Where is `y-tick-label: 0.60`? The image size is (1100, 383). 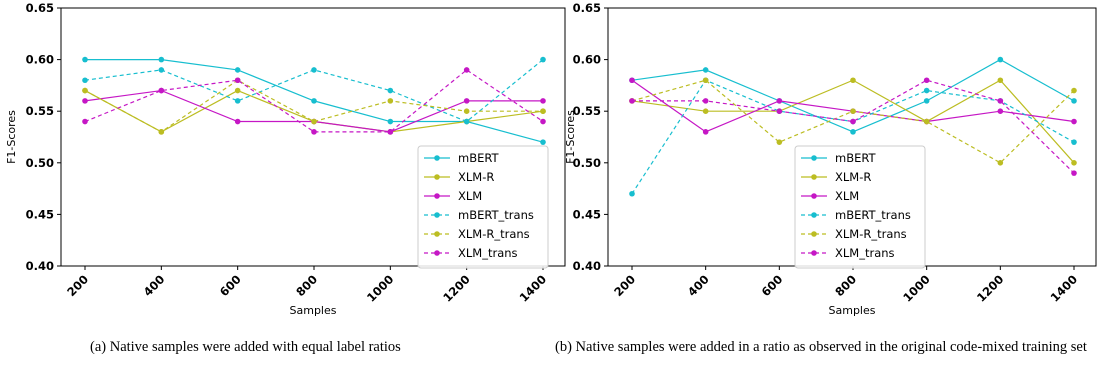 y-tick-label: 0.60 is located at coordinates (40, 60).